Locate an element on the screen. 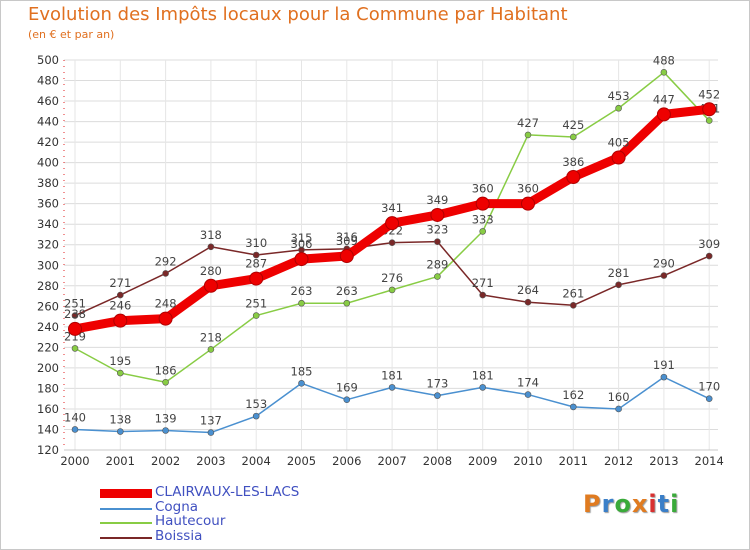 The height and width of the screenshot is (550, 750). data-label-cogna: 169 is located at coordinates (347, 388).